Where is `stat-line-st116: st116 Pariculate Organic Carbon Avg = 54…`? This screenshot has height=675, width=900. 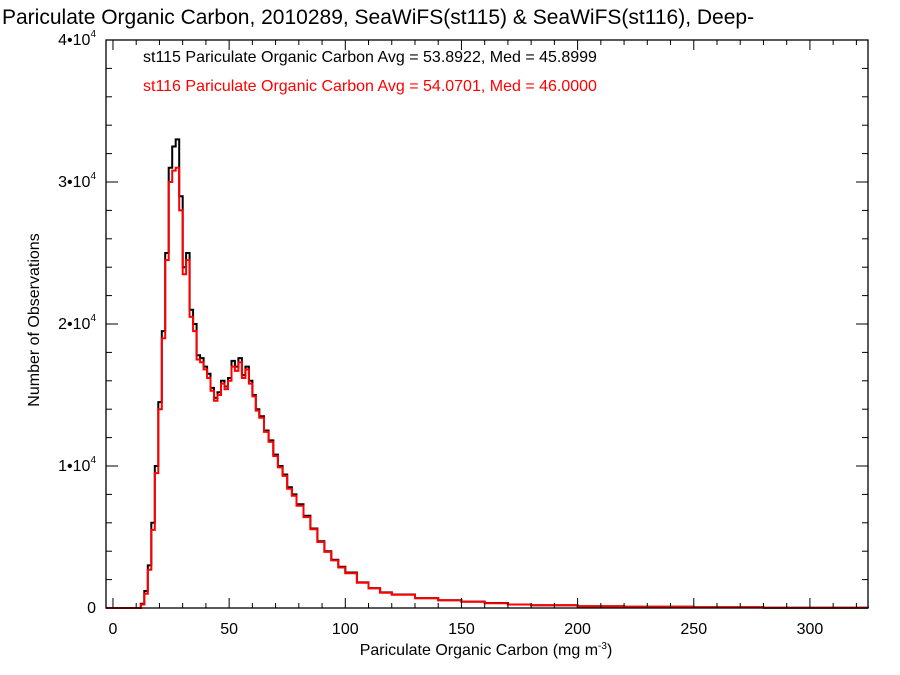 stat-line-st116: st116 Pariculate Organic Carbon Avg = 54… is located at coordinates (370, 86).